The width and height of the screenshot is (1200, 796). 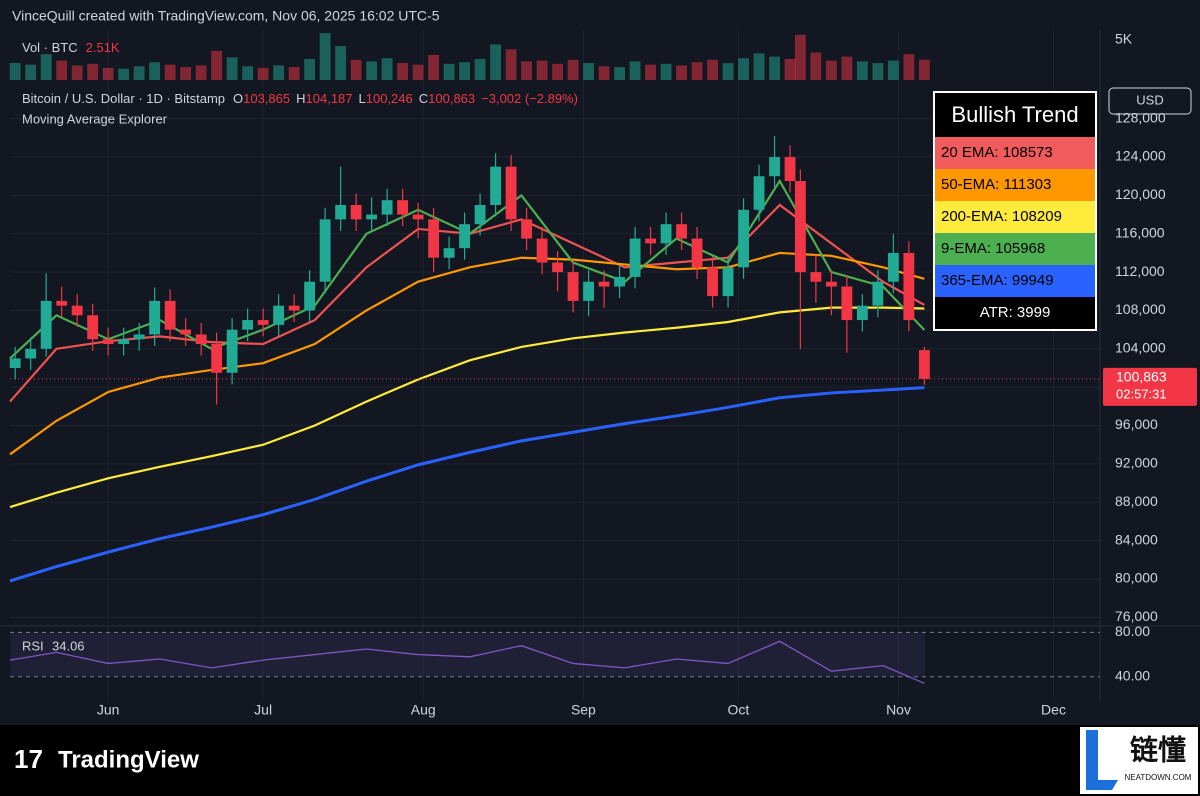 I want to click on footer-bar, so click(x=600, y=760).